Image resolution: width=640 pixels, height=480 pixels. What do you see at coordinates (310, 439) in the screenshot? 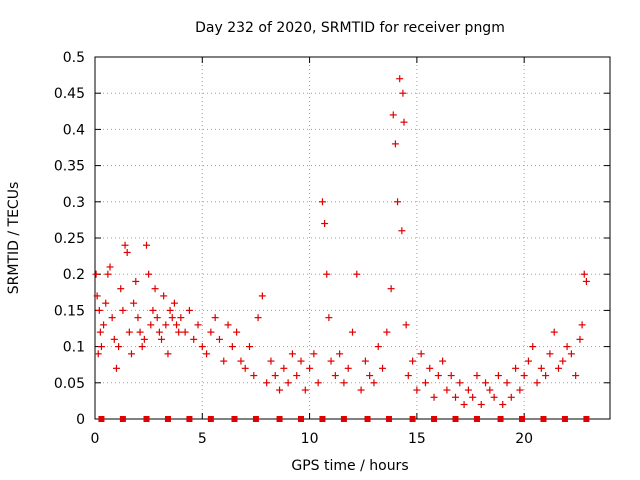
I see `x-tick-label: 10` at bounding box center [310, 439].